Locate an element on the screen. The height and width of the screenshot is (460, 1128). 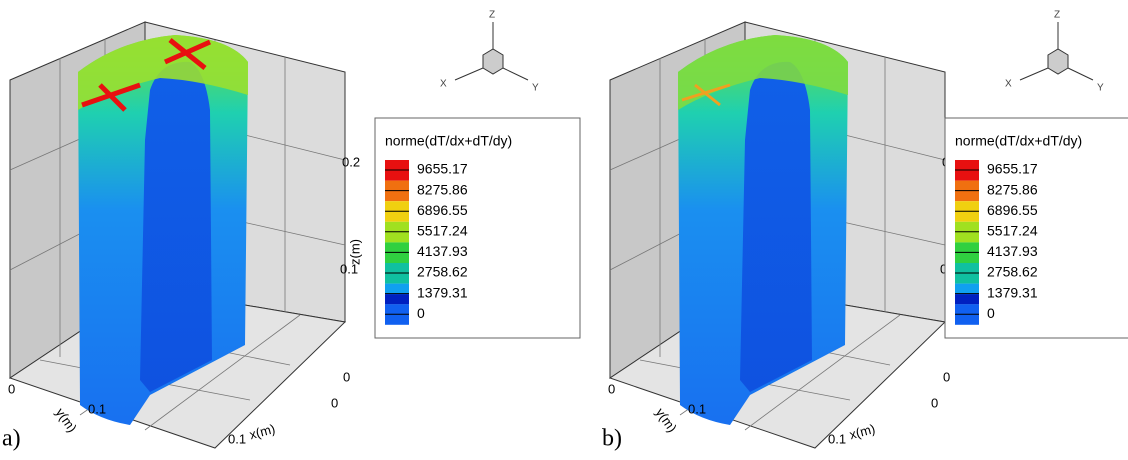
z-axis-label: z(m) is located at coordinates (354, 252).